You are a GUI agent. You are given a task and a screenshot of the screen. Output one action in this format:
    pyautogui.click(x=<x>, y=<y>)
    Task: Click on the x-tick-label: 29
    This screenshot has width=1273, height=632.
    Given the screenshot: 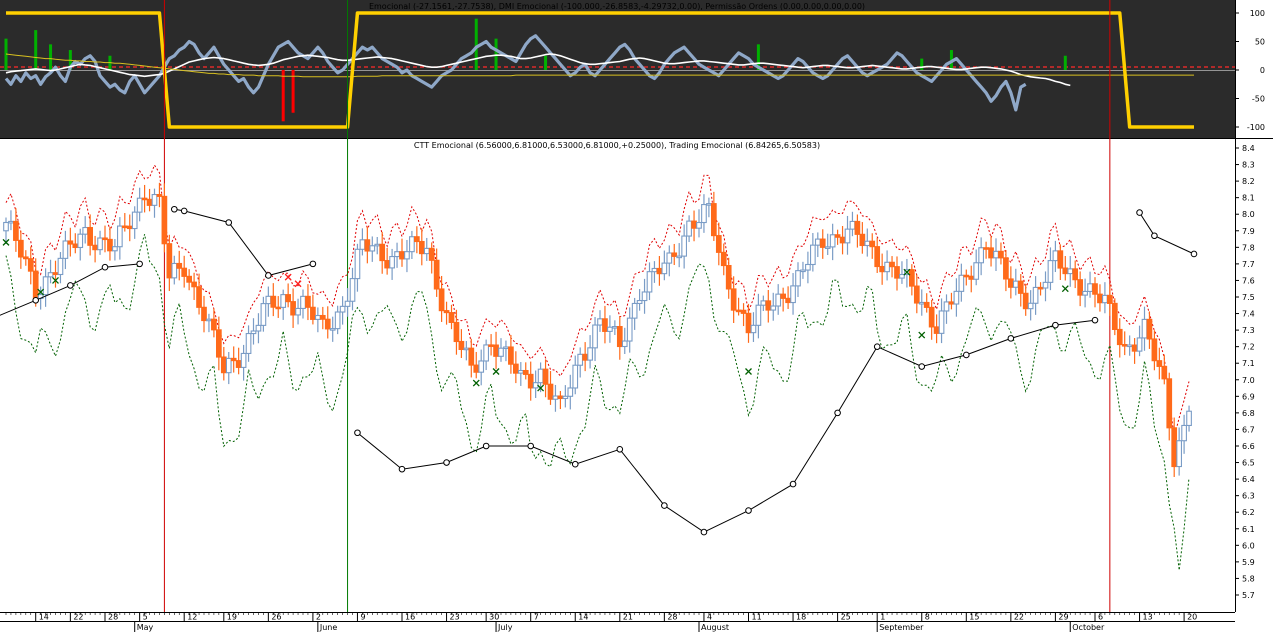 What is the action you would take?
    pyautogui.click(x=1063, y=617)
    